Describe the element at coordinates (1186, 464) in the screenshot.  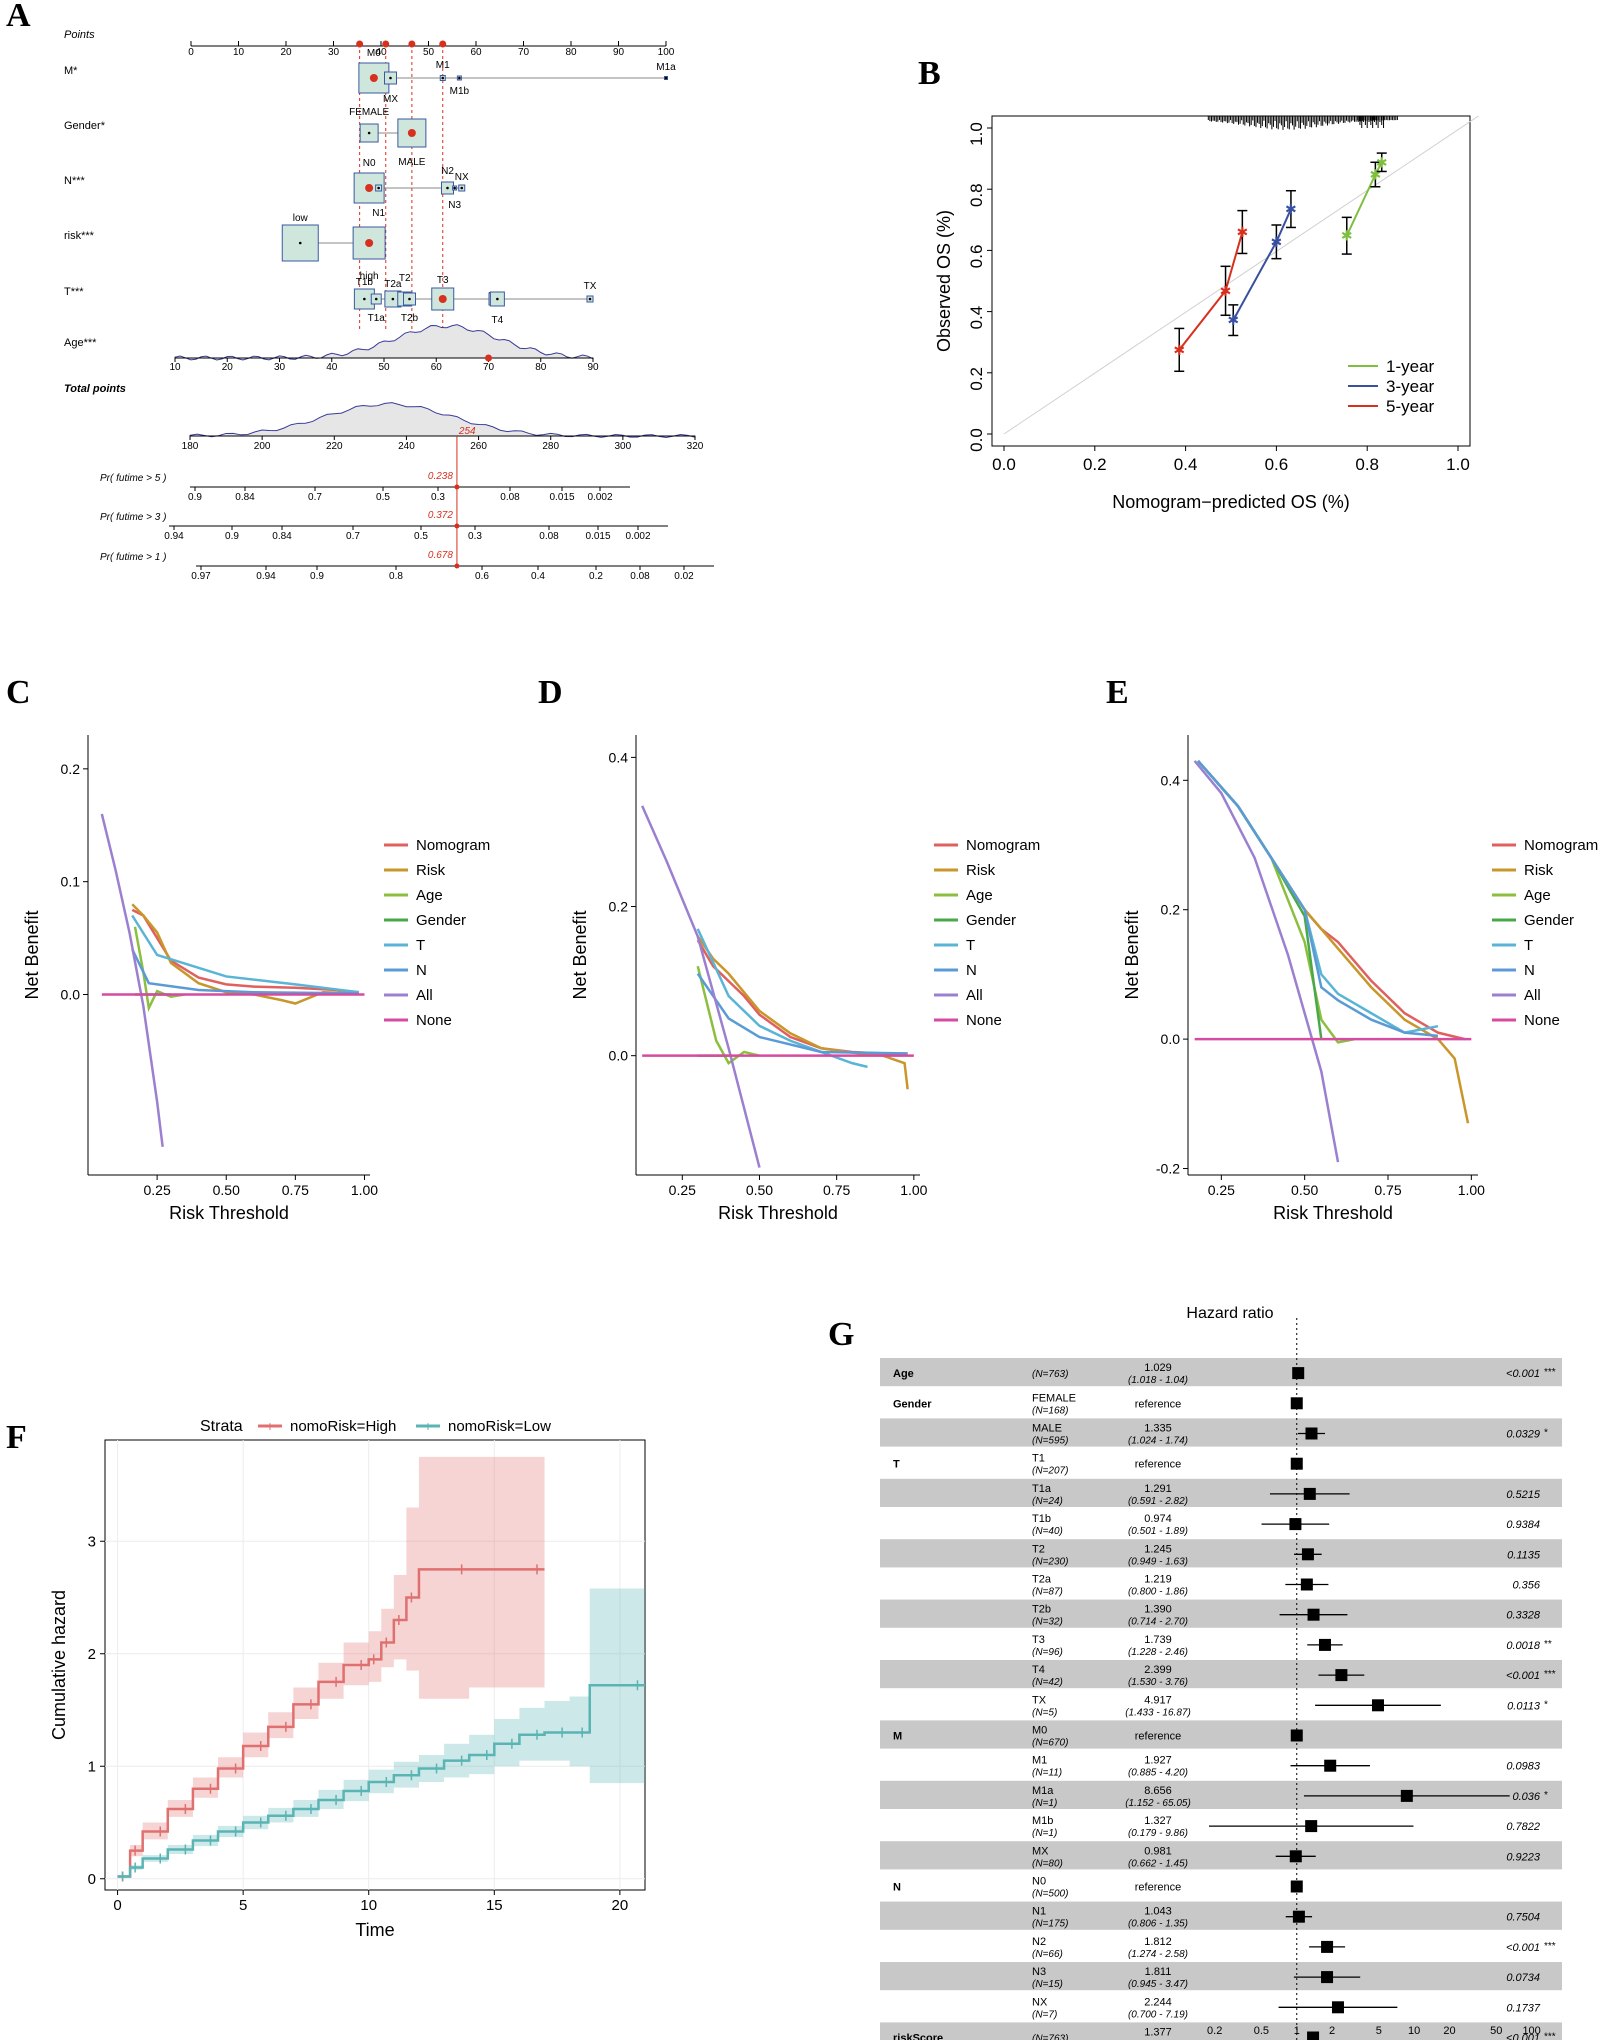
I see `x-tick-label: 0.4` at that location.